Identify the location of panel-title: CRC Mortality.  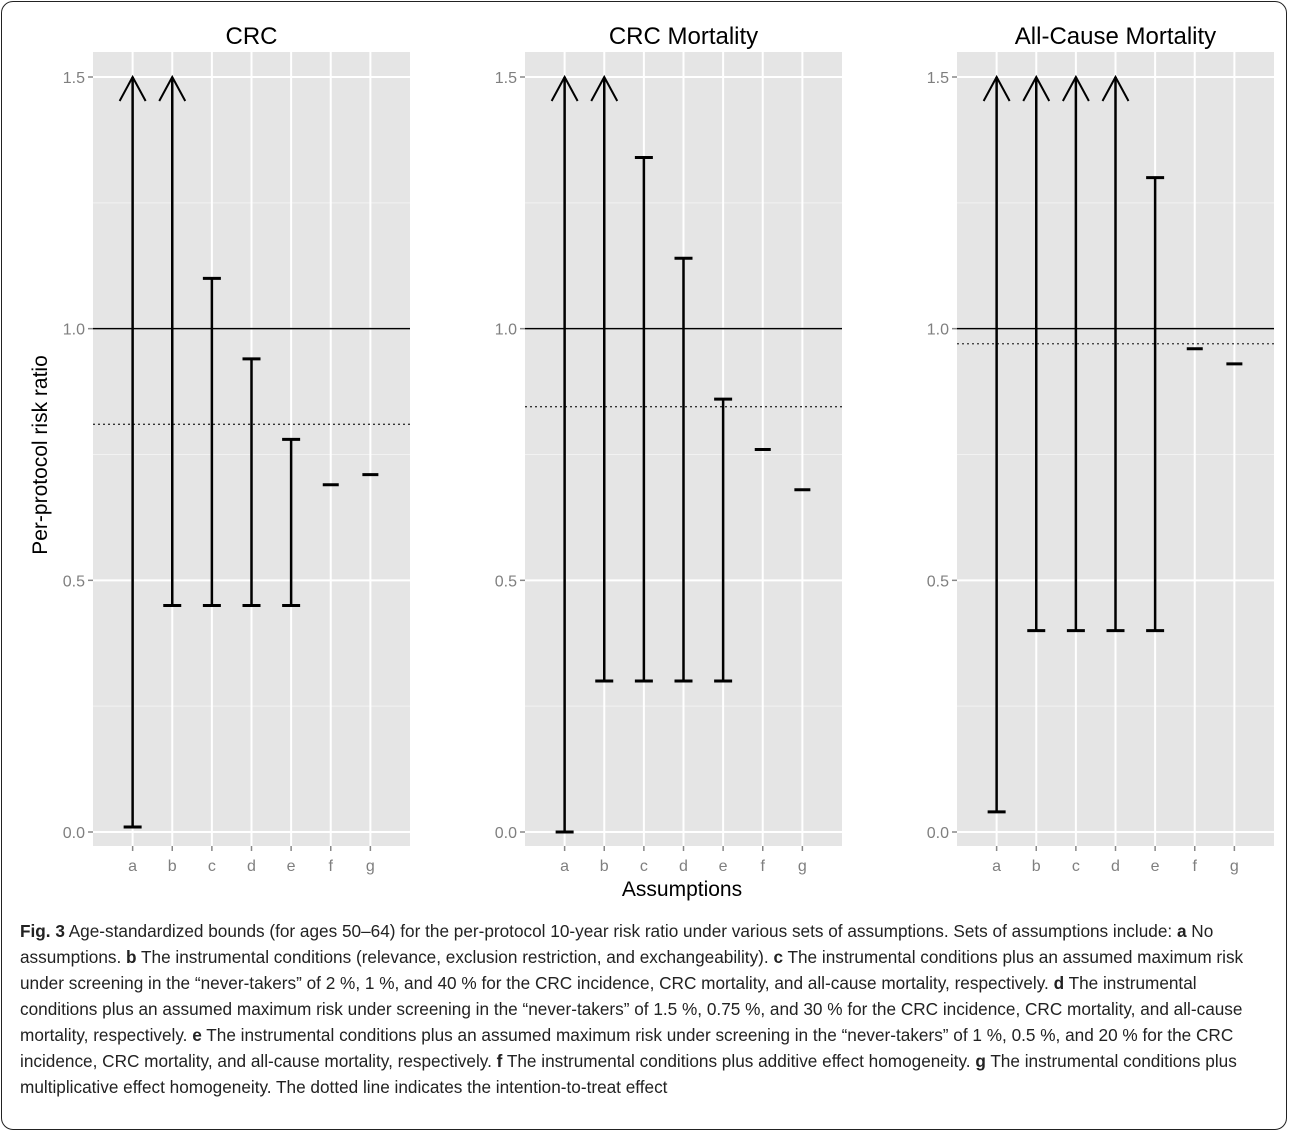
(683, 36).